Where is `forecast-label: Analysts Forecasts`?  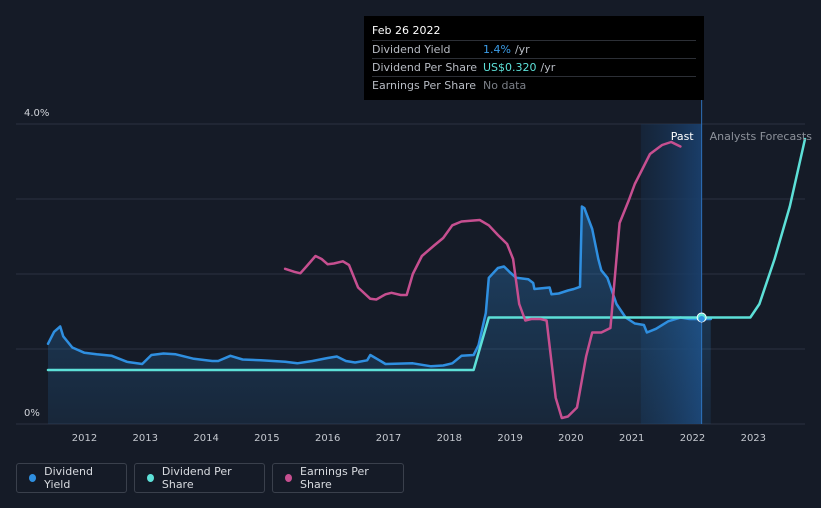
forecast-label: Analysts Forecasts is located at coordinates (761, 136).